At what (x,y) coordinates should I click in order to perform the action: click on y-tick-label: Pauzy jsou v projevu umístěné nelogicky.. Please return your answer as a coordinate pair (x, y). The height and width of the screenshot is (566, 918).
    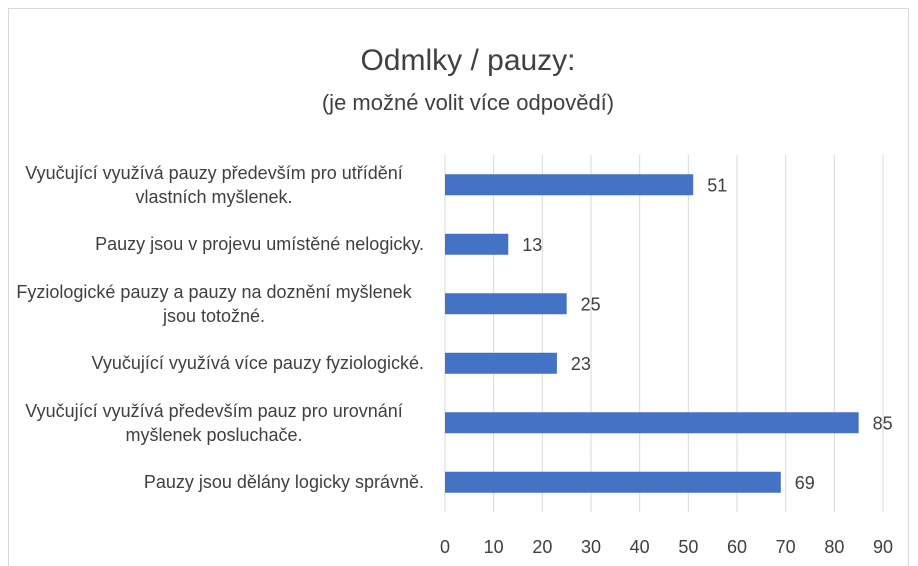
    Looking at the image, I should click on (259, 244).